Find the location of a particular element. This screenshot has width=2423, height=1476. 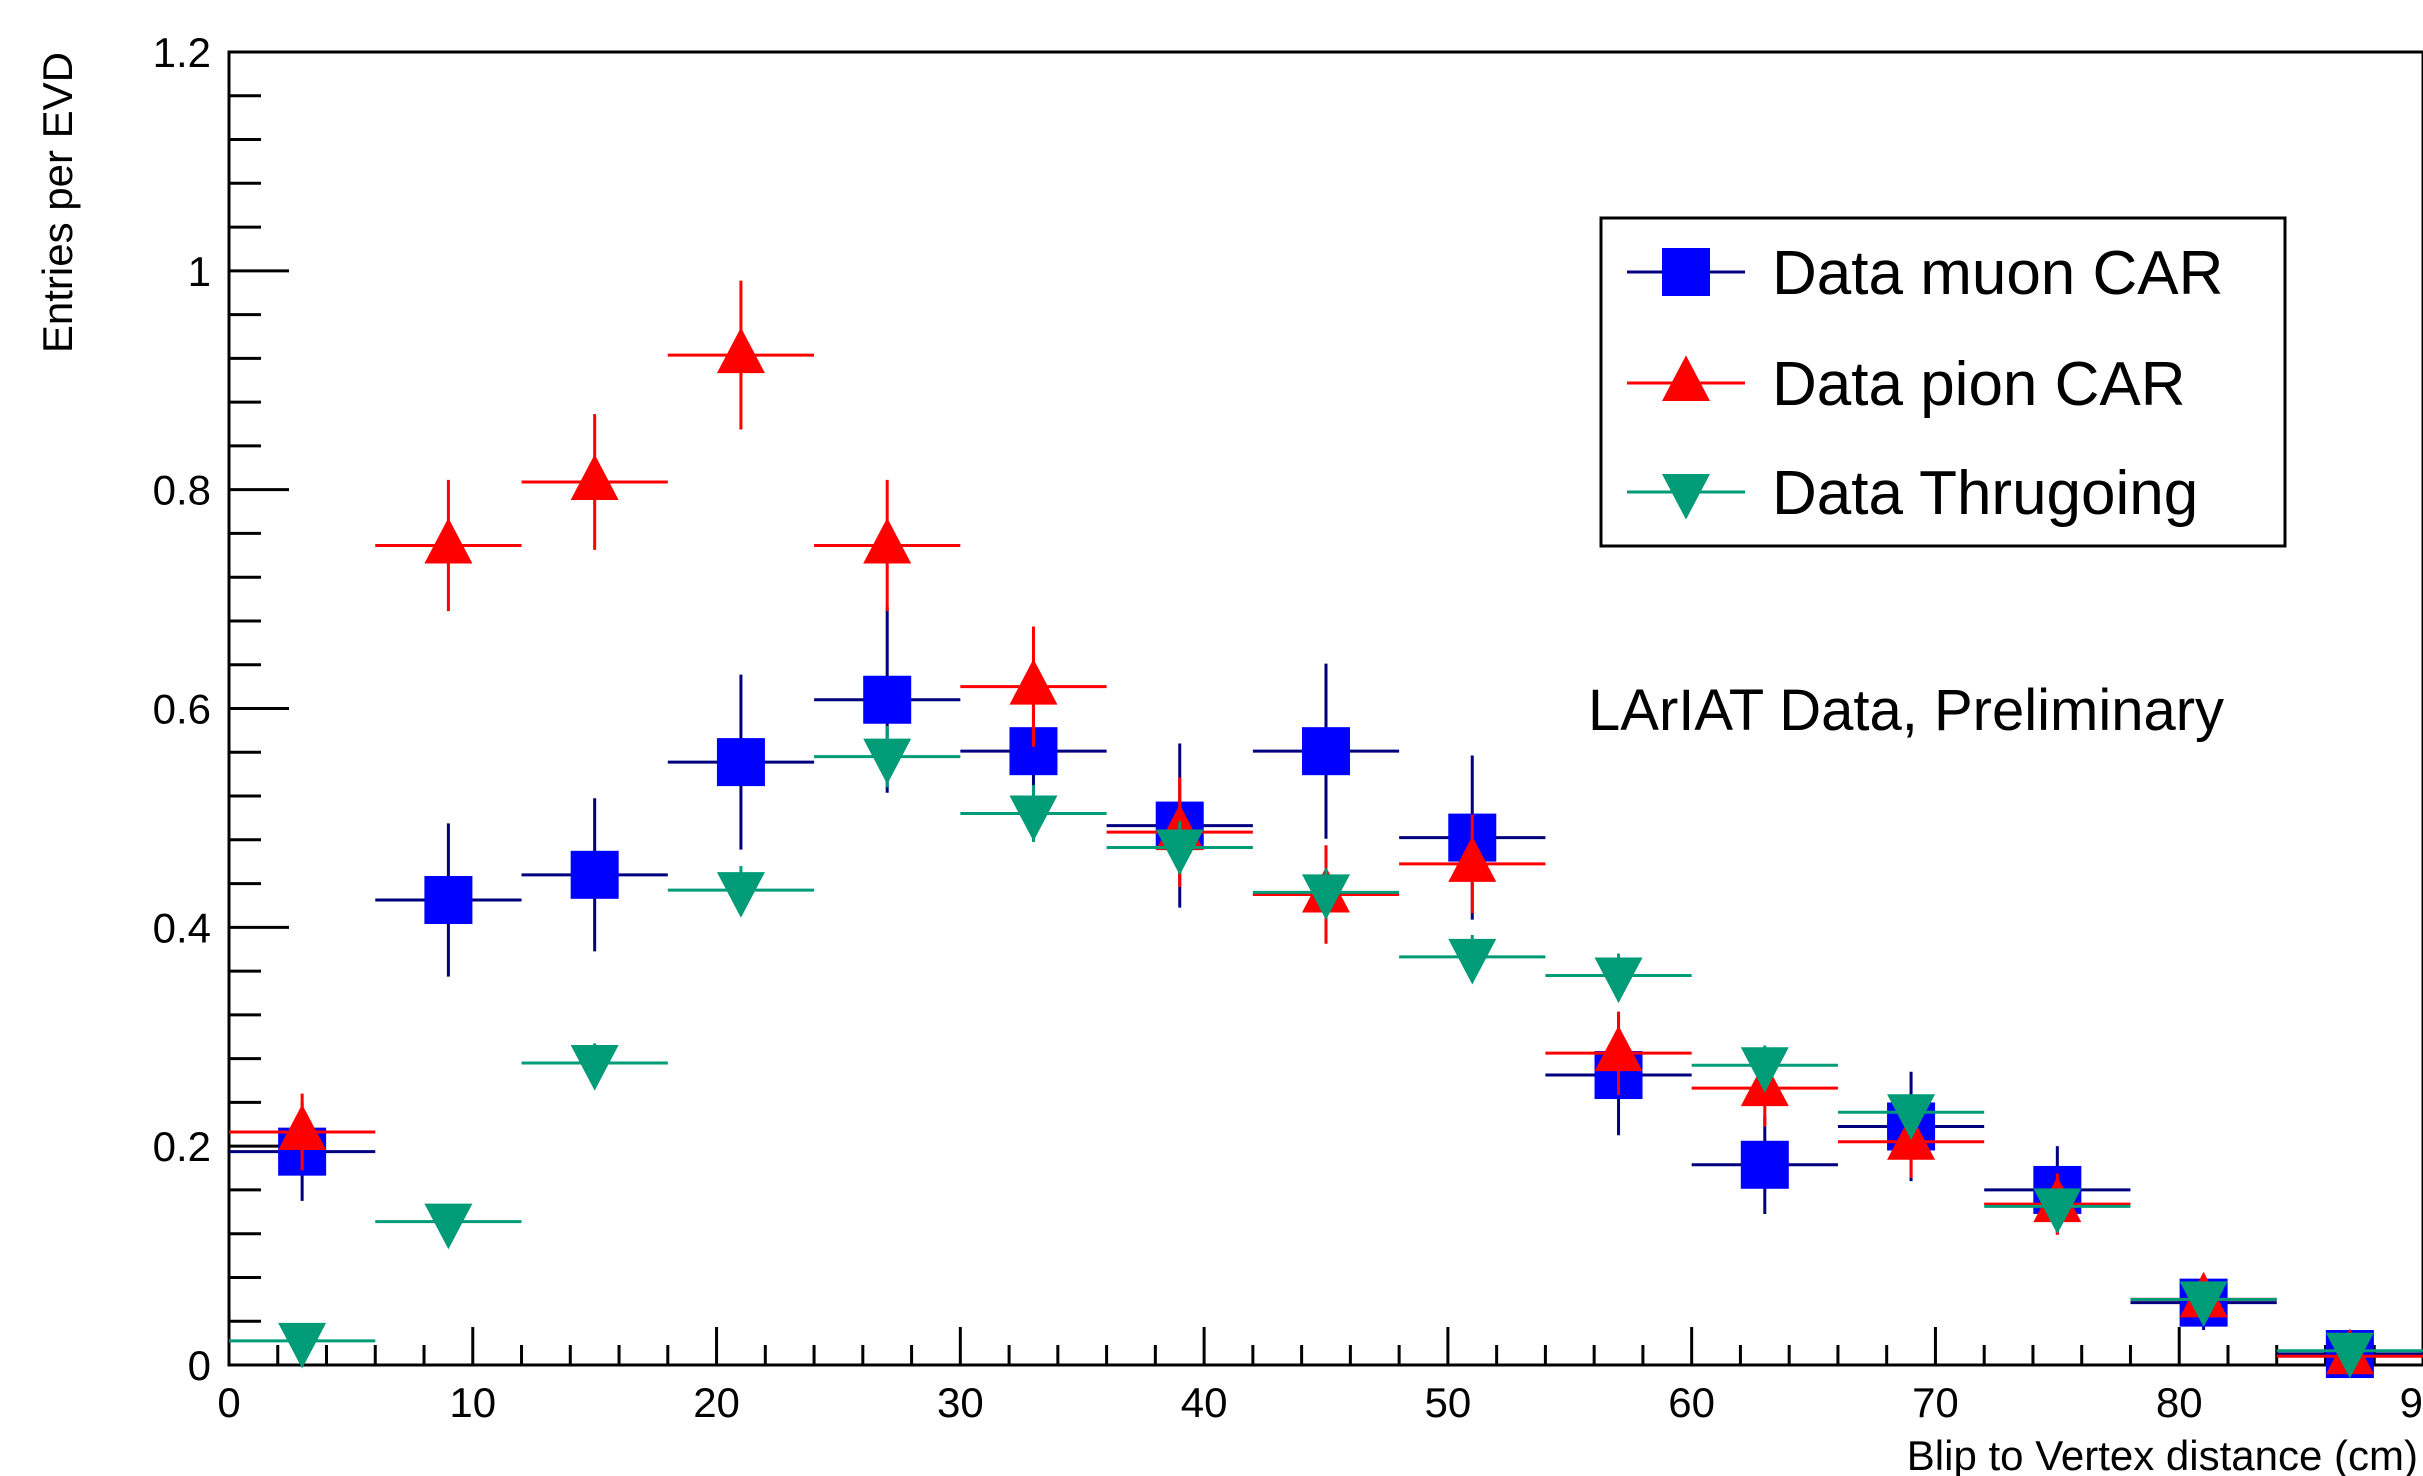

y-tick-label: 0 is located at coordinates (199, 1365).